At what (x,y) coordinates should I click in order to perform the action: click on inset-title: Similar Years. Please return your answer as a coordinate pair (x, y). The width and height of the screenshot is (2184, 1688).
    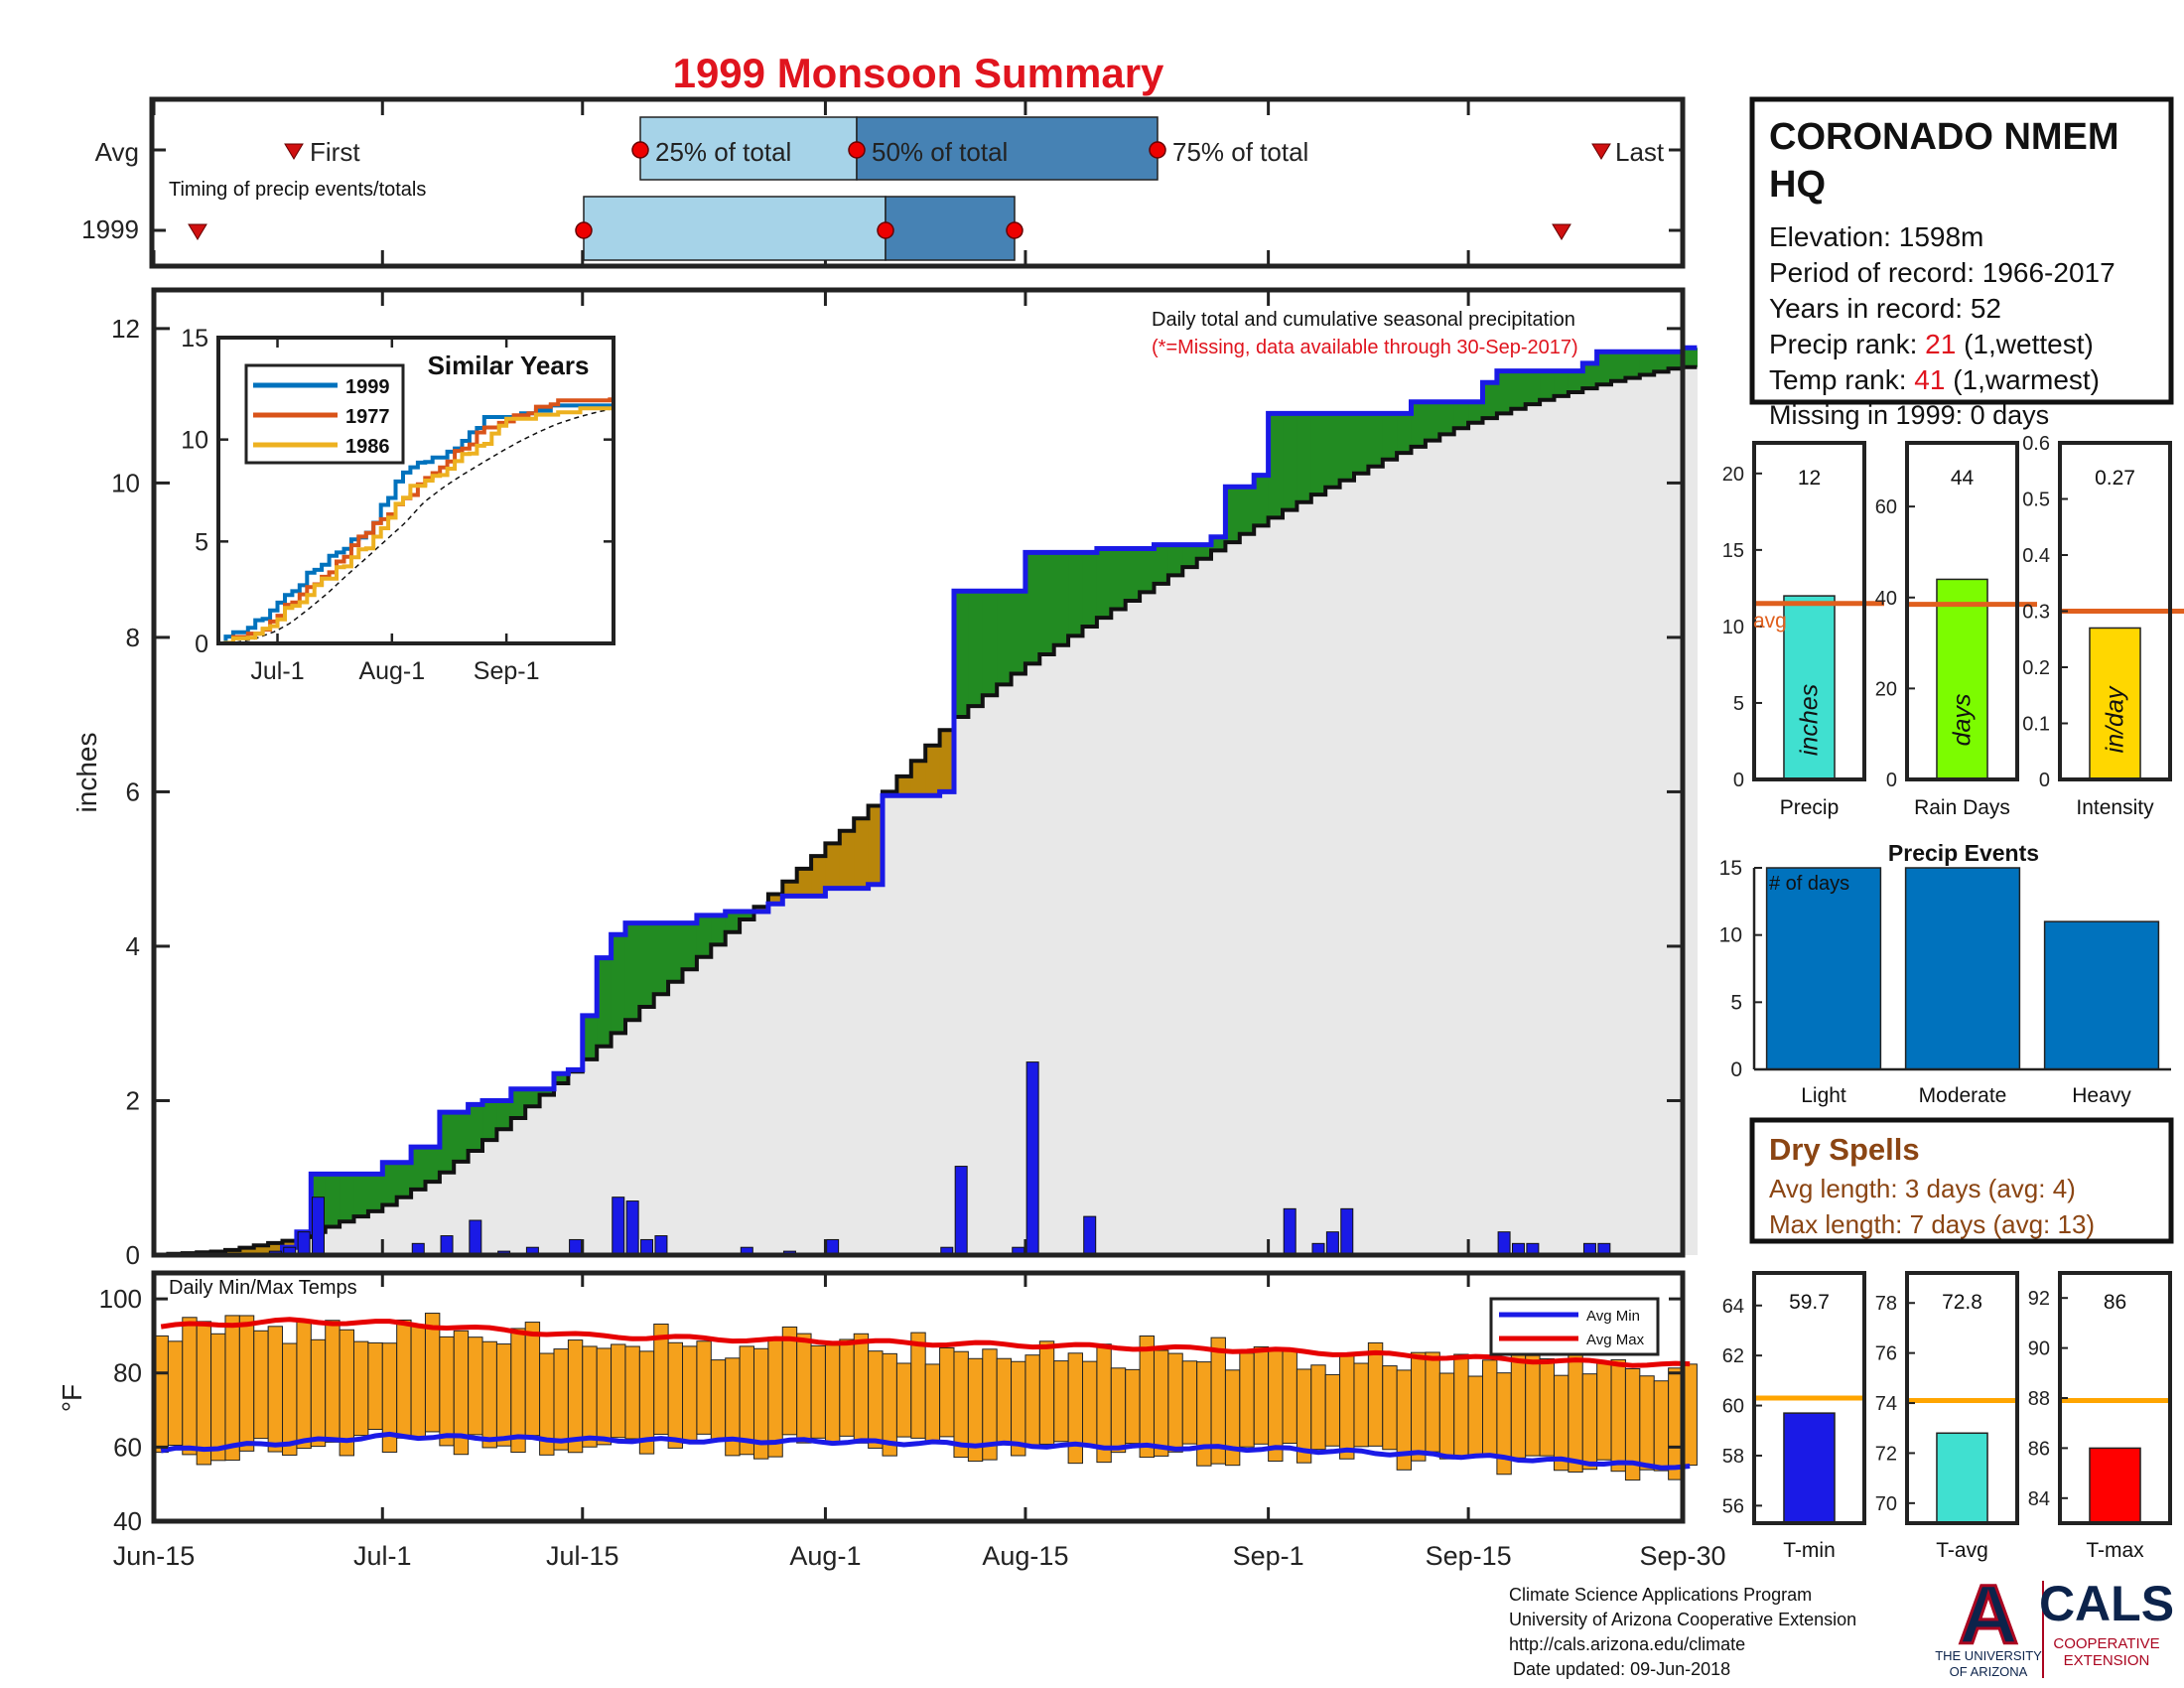
    Looking at the image, I should click on (509, 365).